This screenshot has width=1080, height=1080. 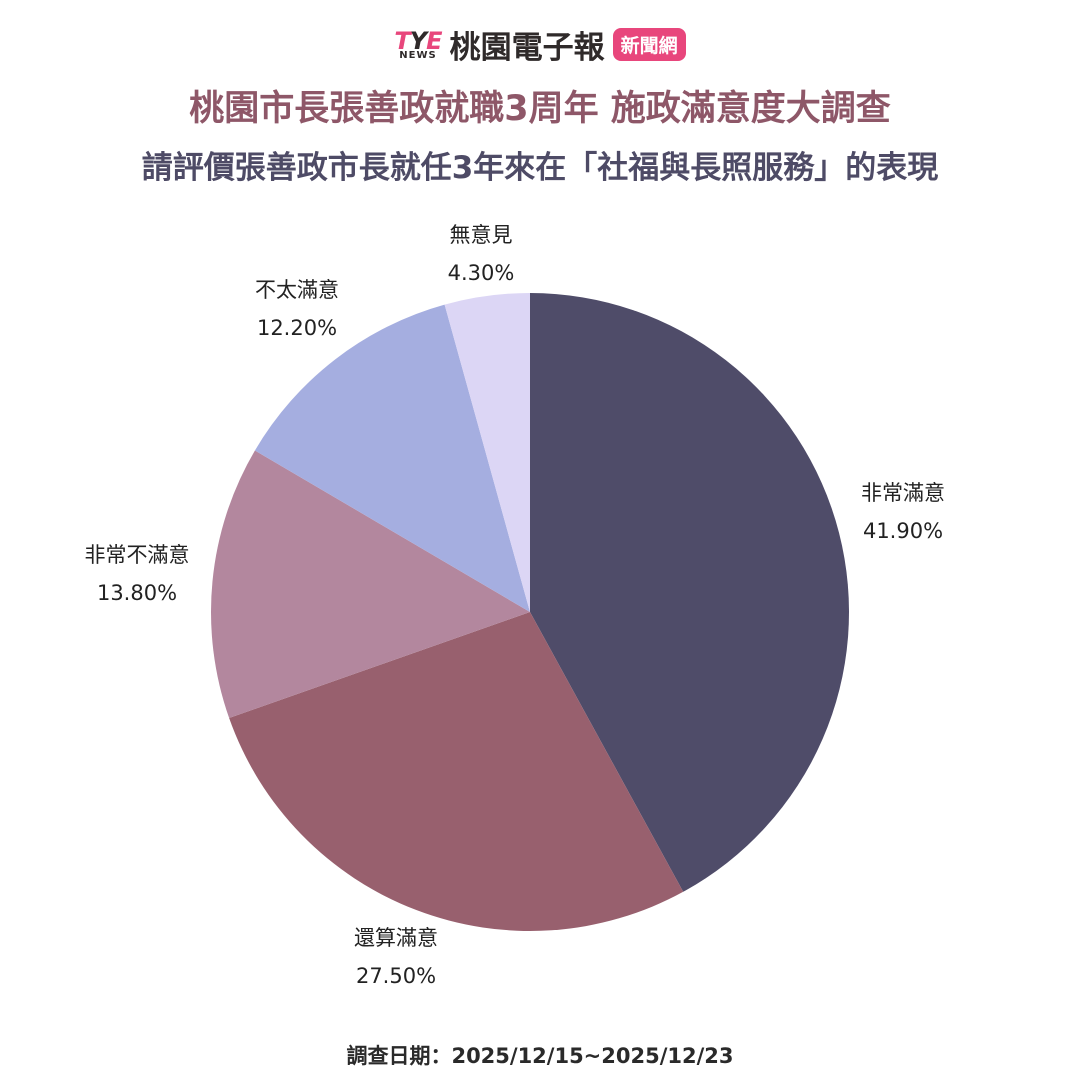 I want to click on page-title: 桃園市長張善政就職3周年 施政滿意度大調查, so click(x=540, y=109).